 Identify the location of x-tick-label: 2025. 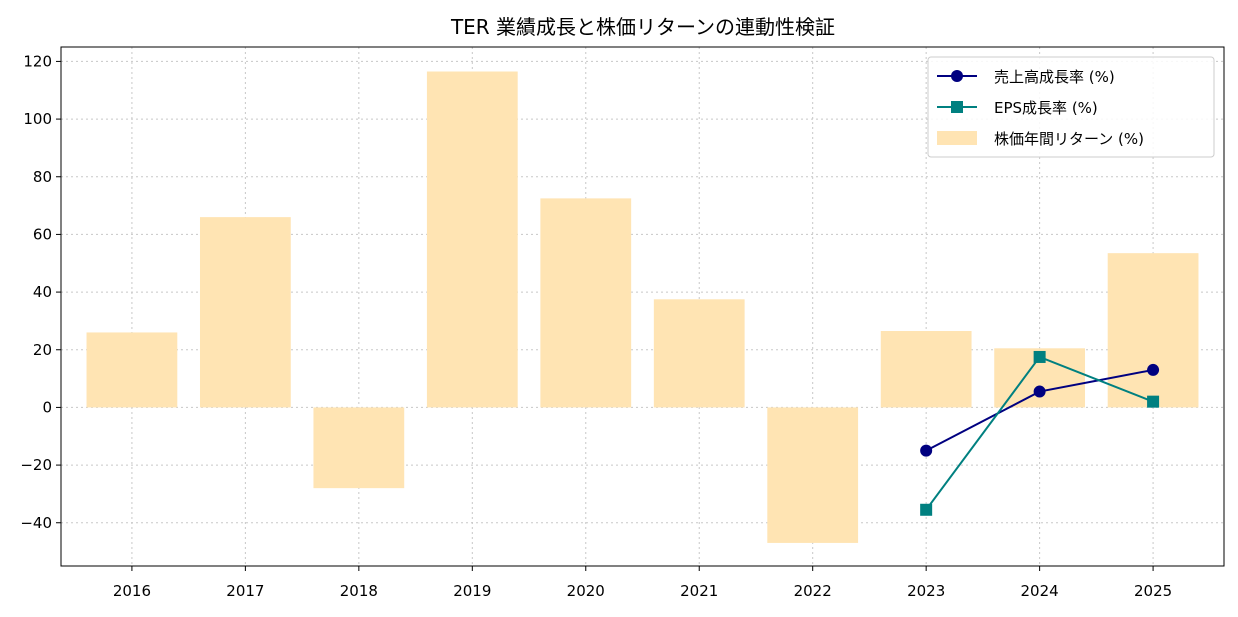
(1153, 591).